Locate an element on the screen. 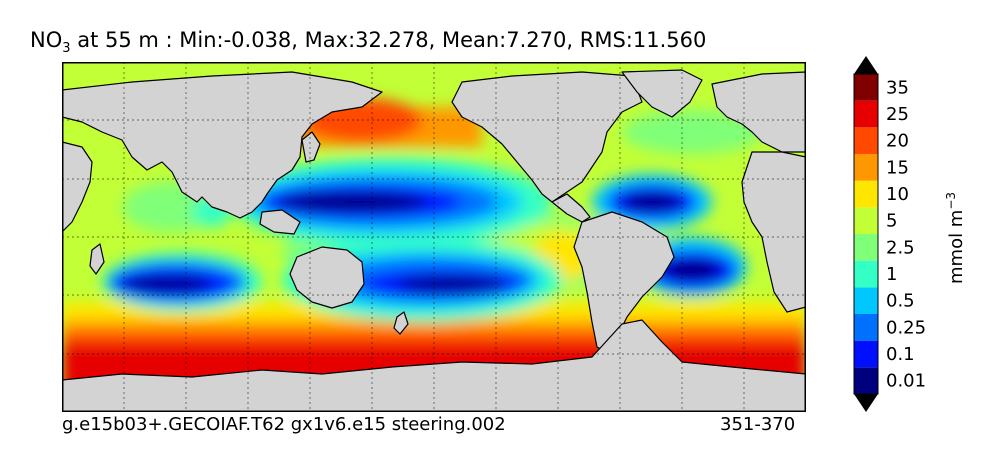  indian-gyre-center is located at coordinates (167, 284).